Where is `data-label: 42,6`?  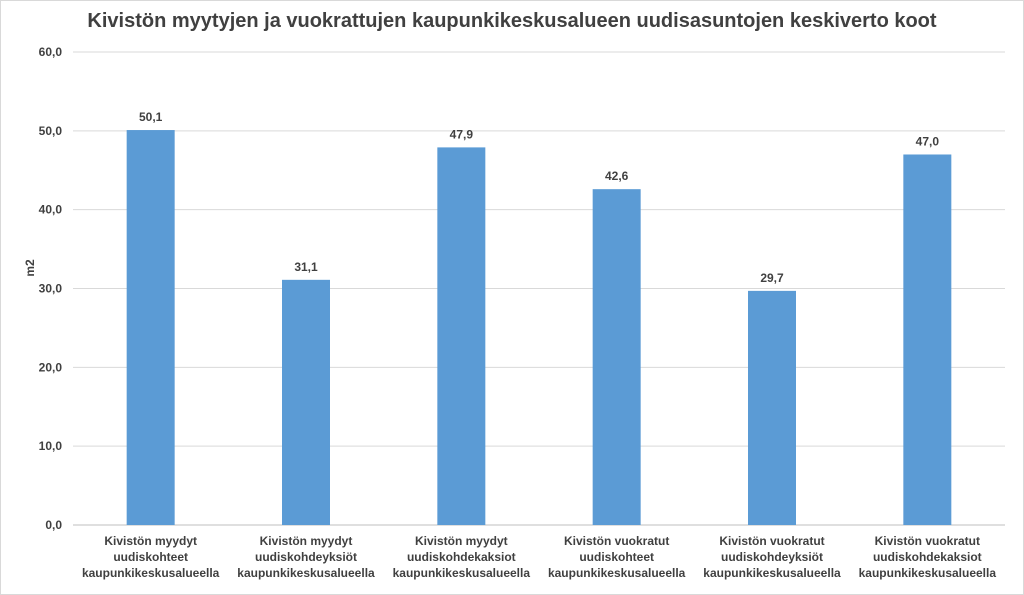 data-label: 42,6 is located at coordinates (617, 176).